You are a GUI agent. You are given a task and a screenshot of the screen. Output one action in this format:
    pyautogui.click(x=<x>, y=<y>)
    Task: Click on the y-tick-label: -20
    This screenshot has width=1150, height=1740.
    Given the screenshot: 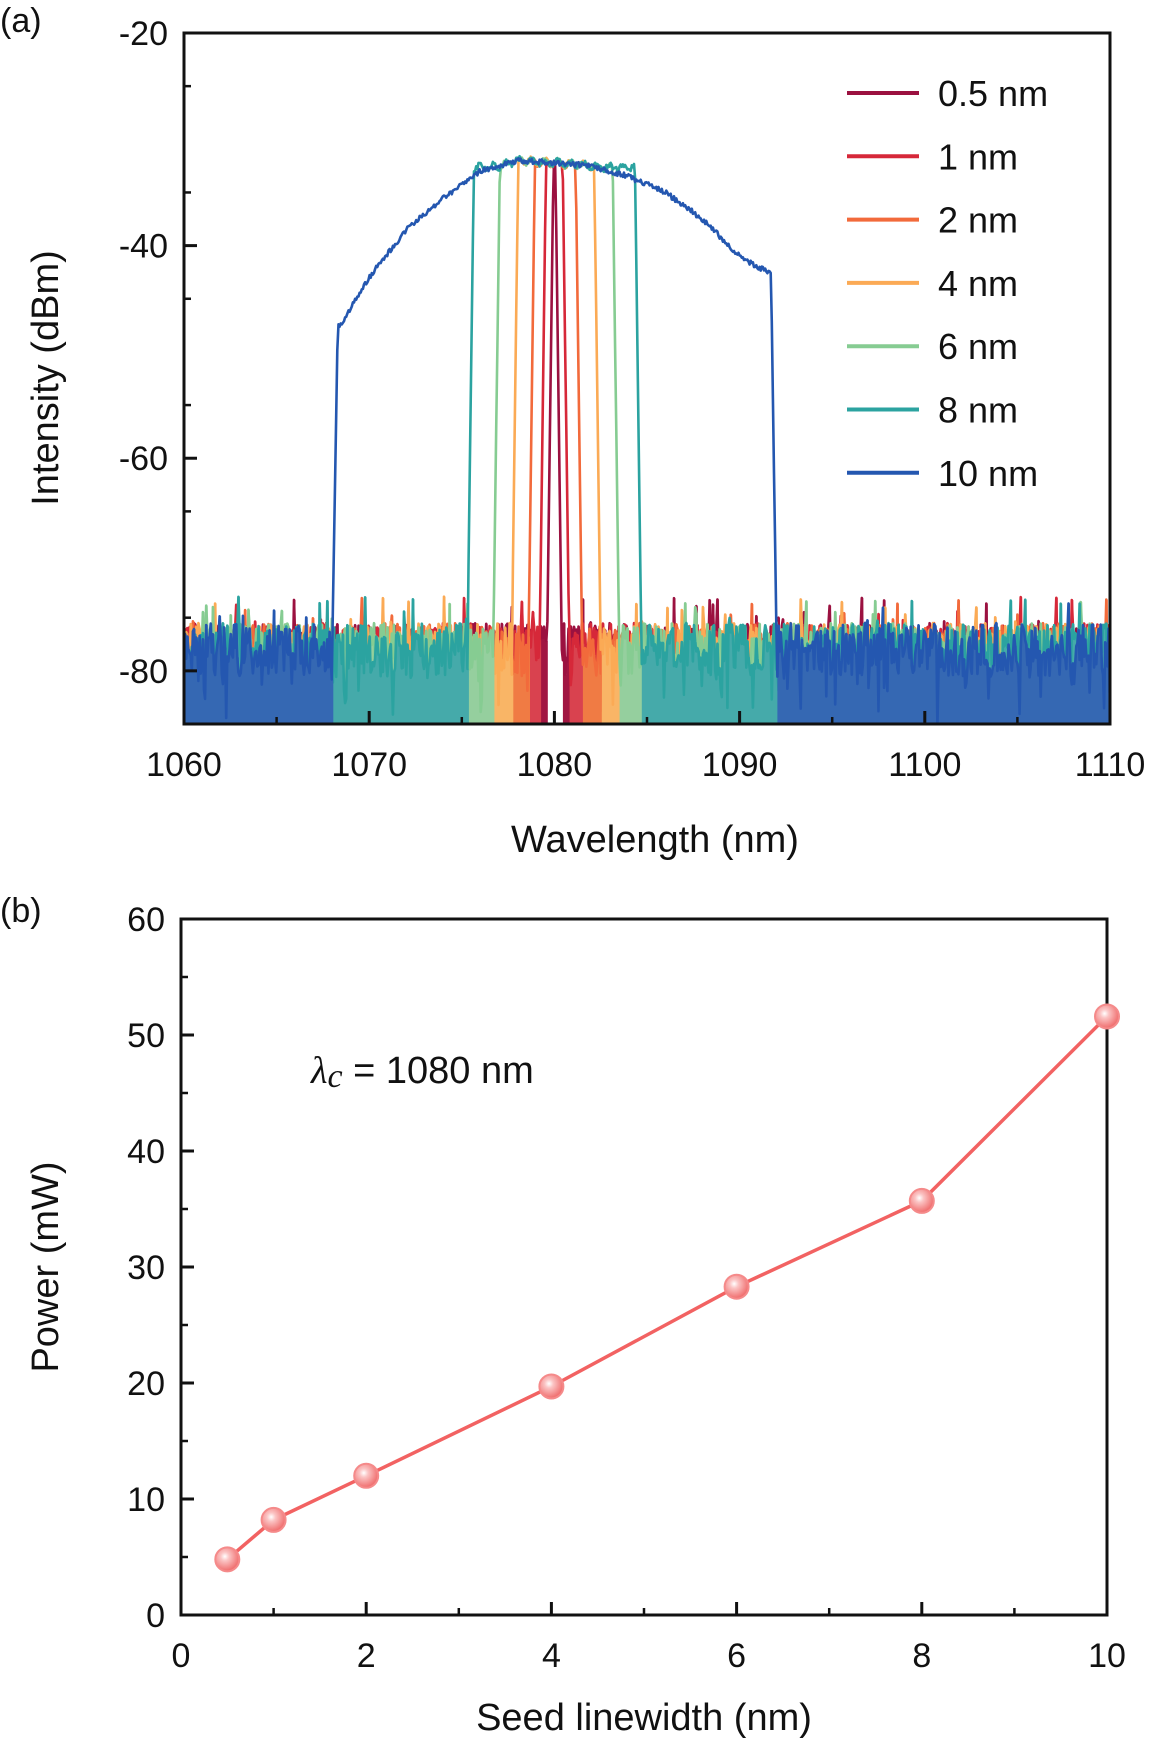 What is the action you would take?
    pyautogui.click(x=143, y=34)
    